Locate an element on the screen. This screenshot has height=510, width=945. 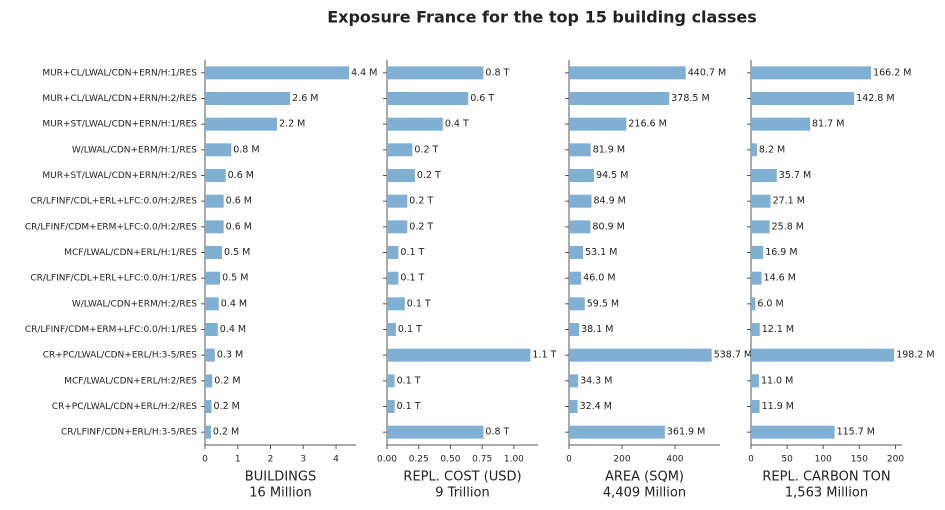
x-axis-label: 16 Million is located at coordinates (280, 493).